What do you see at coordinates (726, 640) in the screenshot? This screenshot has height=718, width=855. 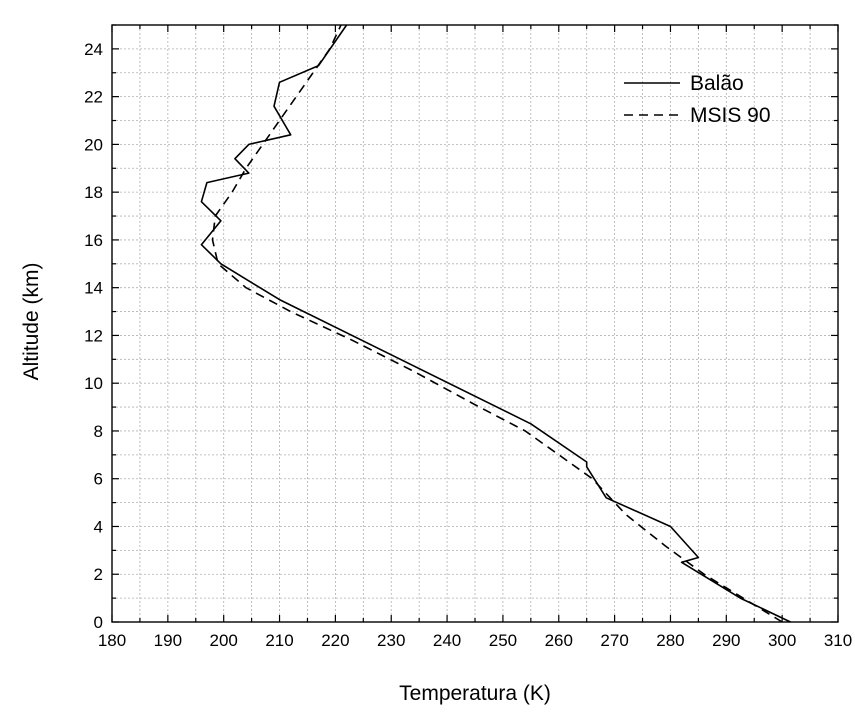 I see `x-tick-label: 290` at bounding box center [726, 640].